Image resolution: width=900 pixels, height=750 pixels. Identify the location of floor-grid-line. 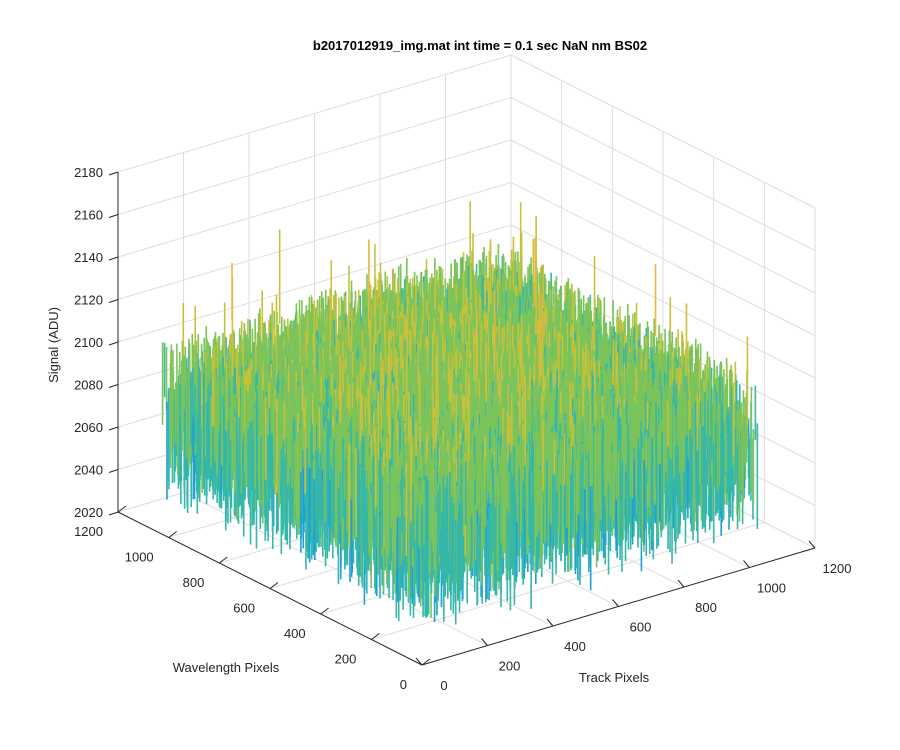
(568, 581).